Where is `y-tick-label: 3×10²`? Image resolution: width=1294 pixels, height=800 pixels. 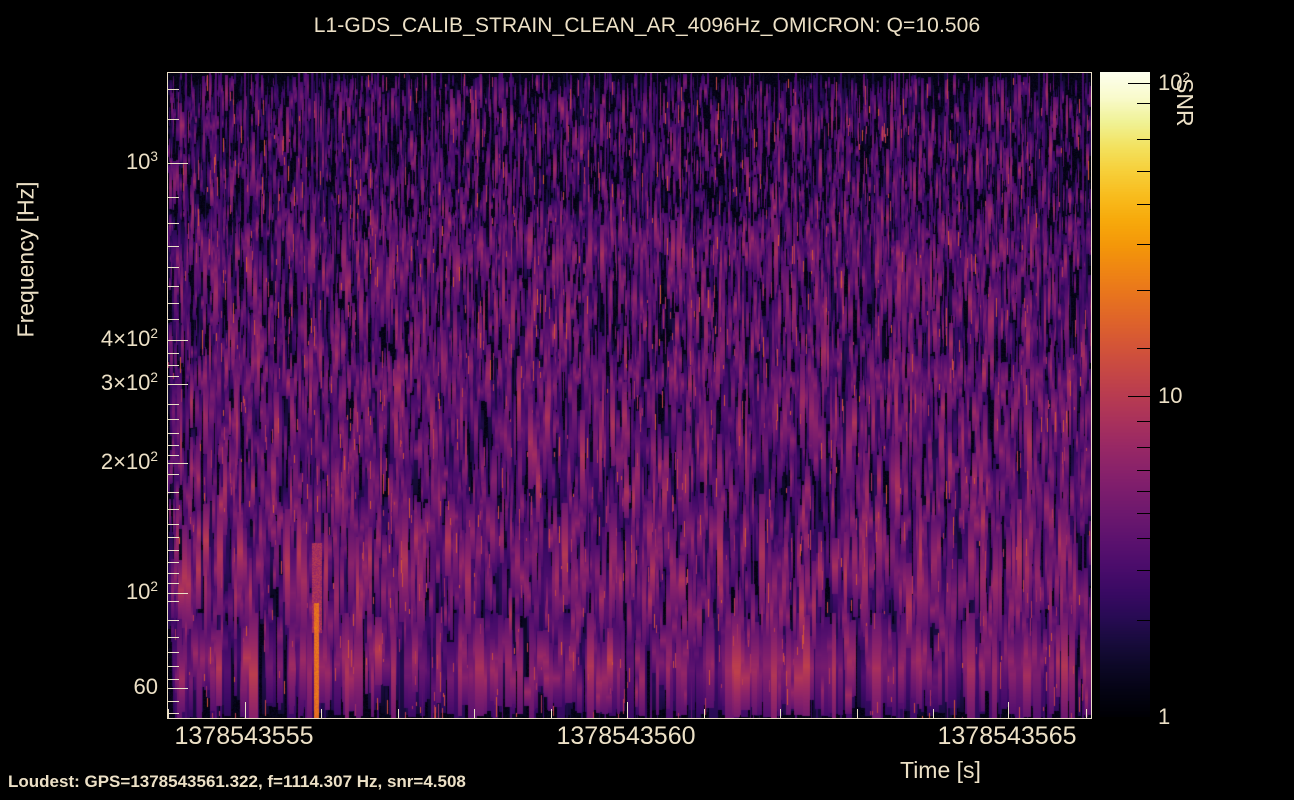
y-tick-label: 3×10² is located at coordinates (129, 382).